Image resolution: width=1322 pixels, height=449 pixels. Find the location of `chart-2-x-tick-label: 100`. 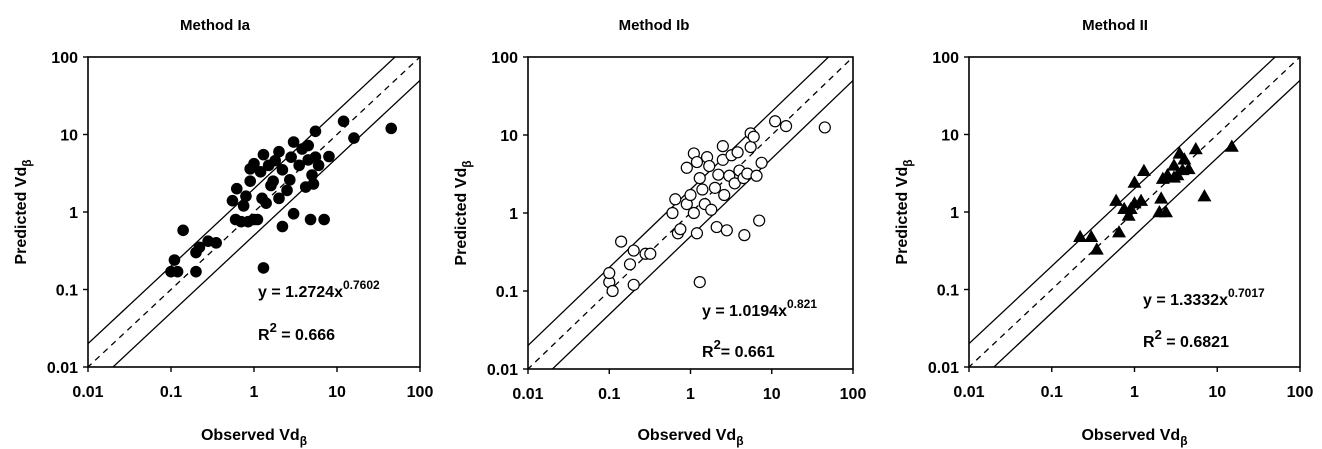

chart-2-x-tick-label: 100 is located at coordinates (853, 394).